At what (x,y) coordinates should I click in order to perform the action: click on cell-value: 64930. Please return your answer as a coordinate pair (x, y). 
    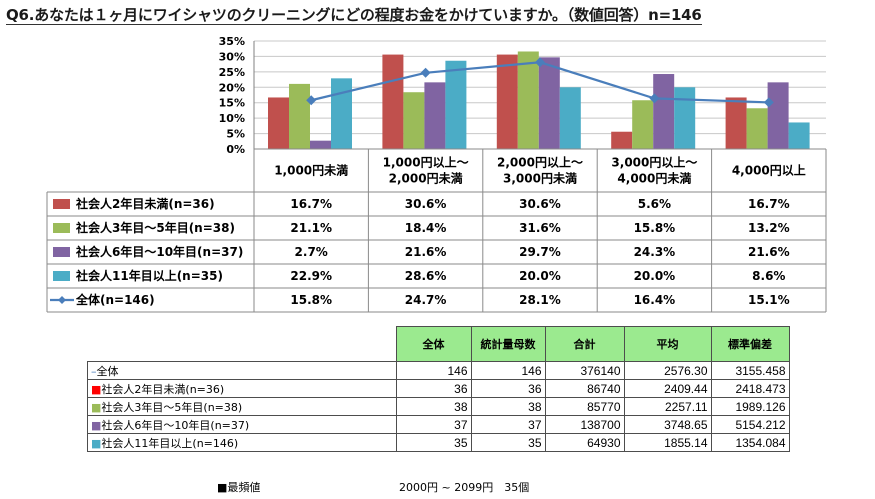
    Looking at the image, I should click on (584, 442).